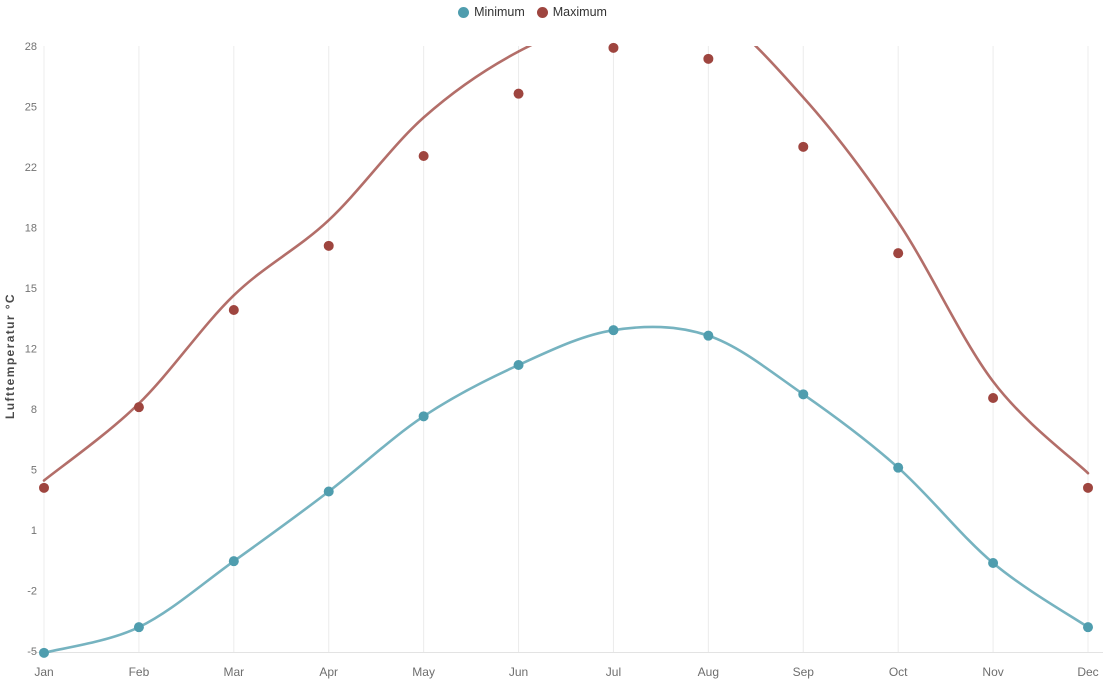 This screenshot has height=689, width=1110. Describe the element at coordinates (423, 672) in the screenshot. I see `x-tick-label: May` at that location.